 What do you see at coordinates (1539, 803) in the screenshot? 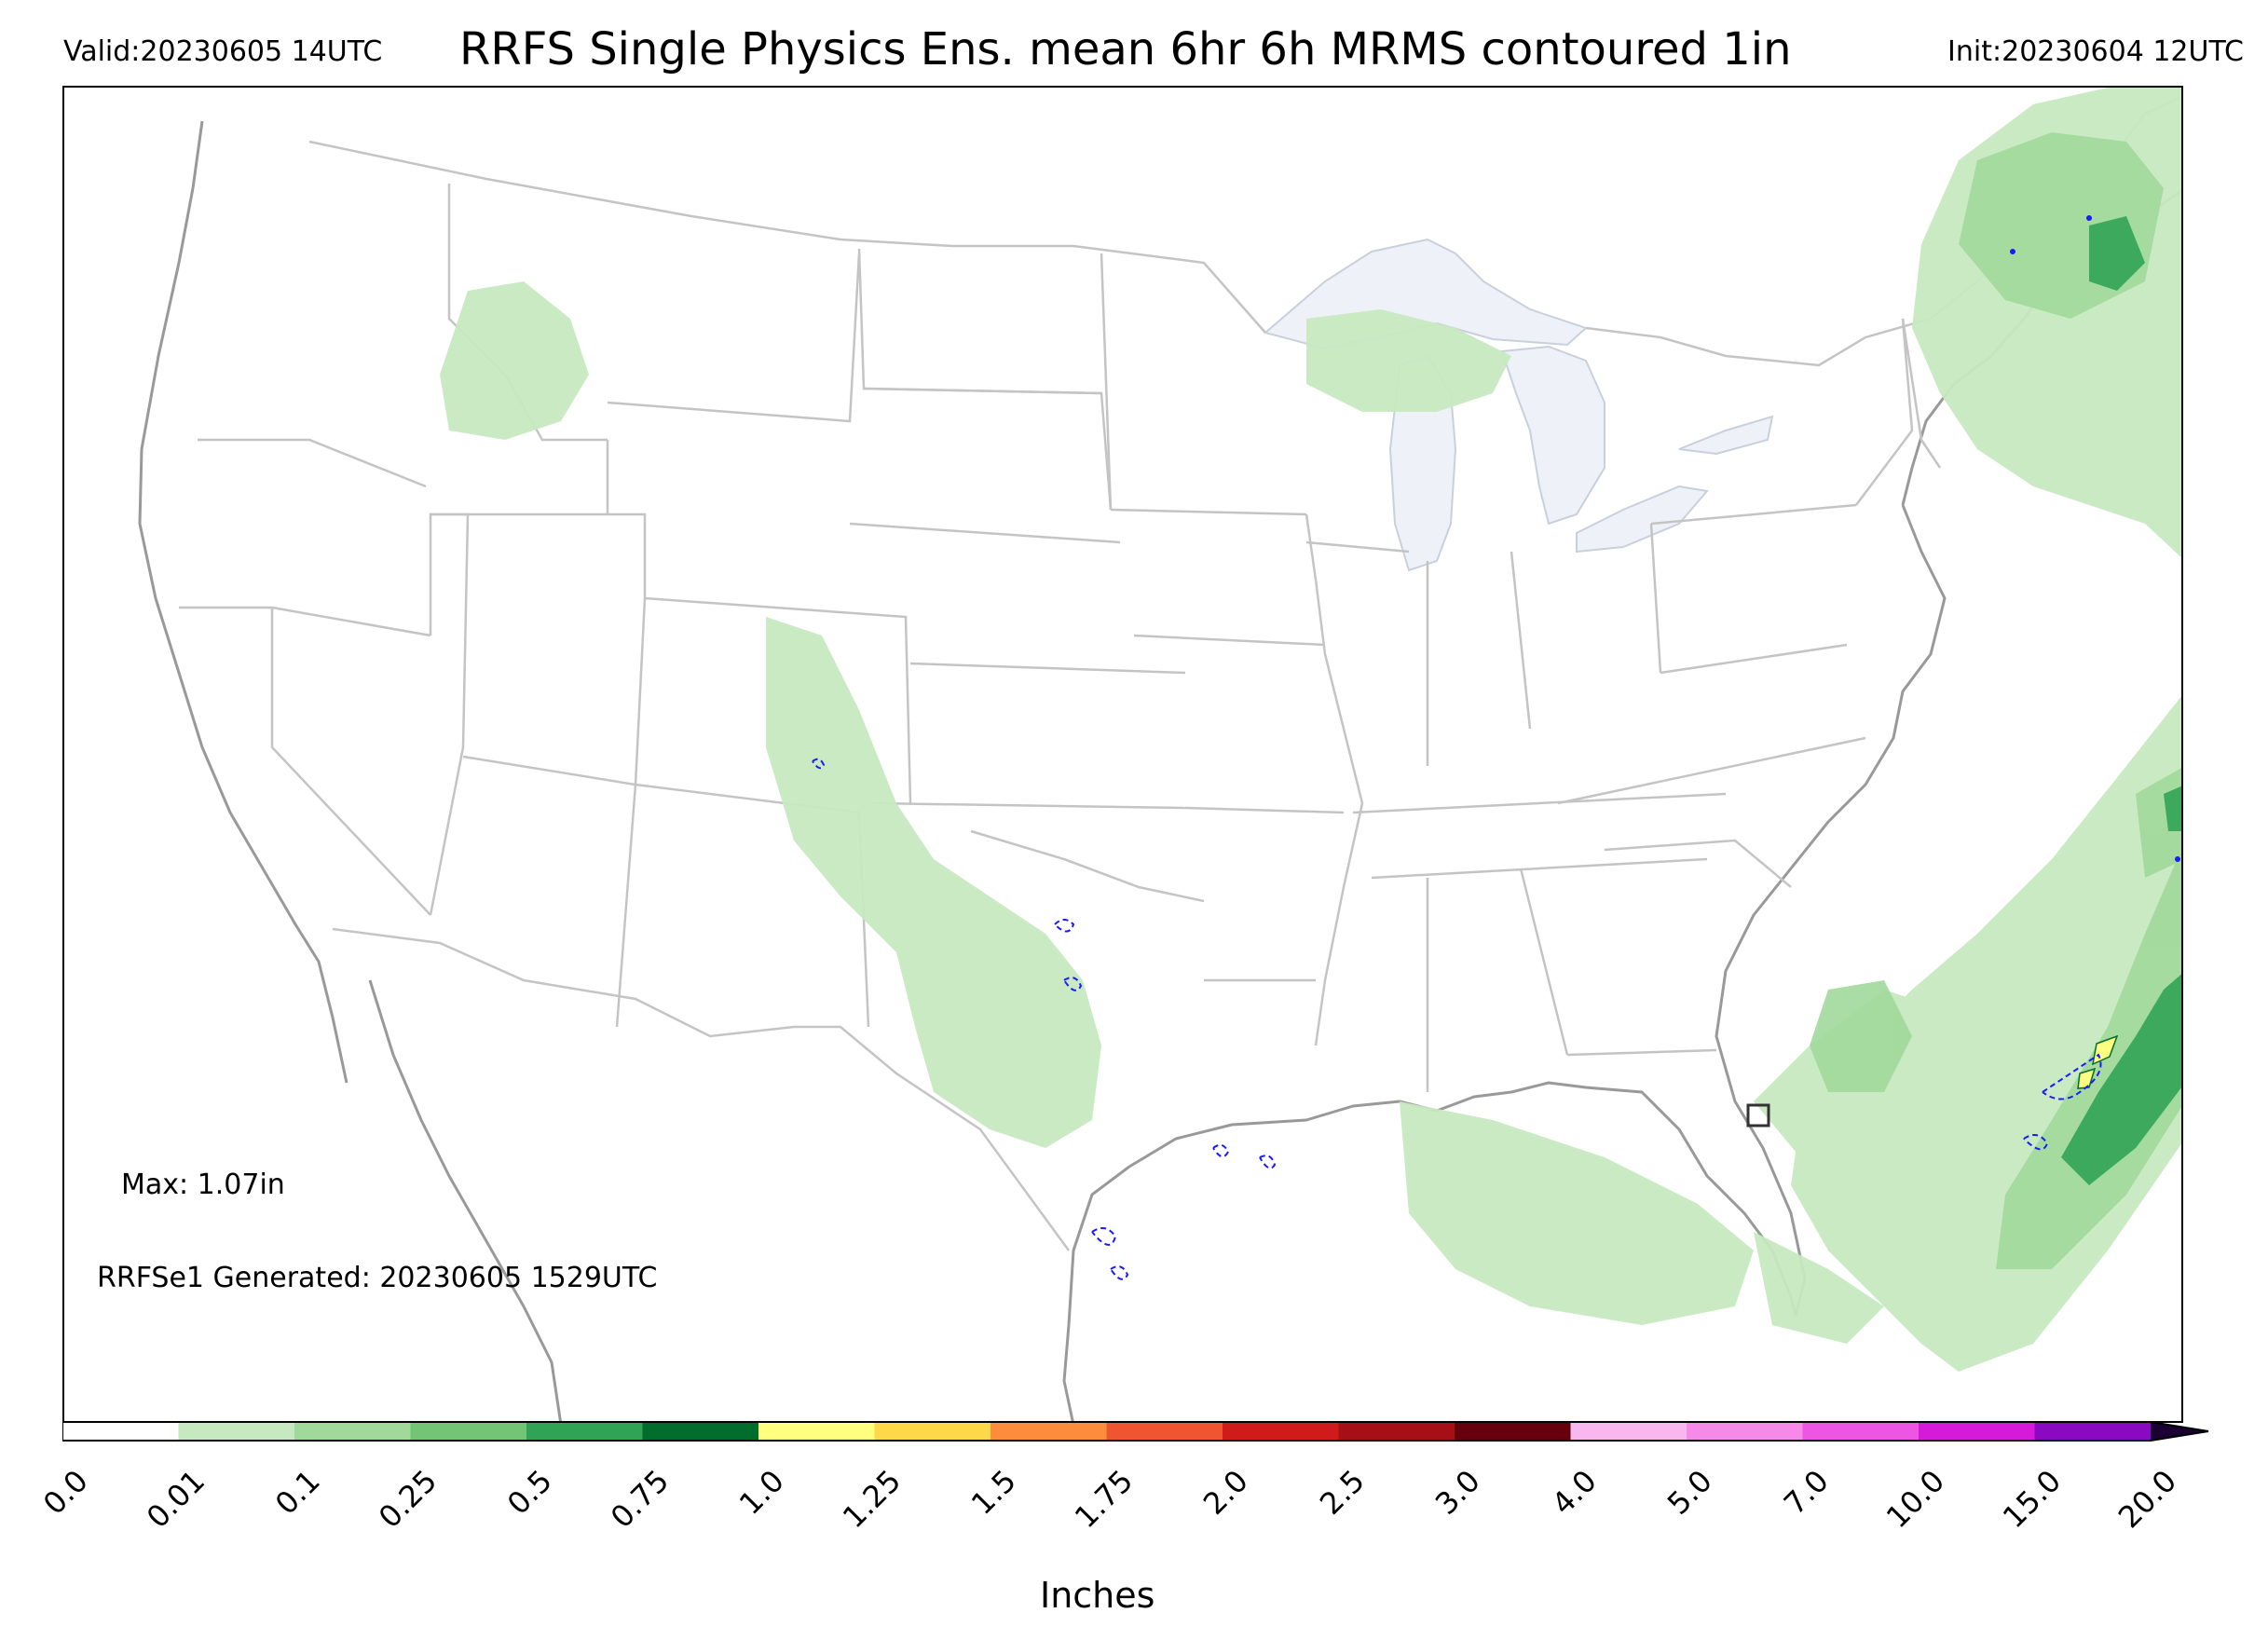
I see `ky-tn-border` at bounding box center [1539, 803].